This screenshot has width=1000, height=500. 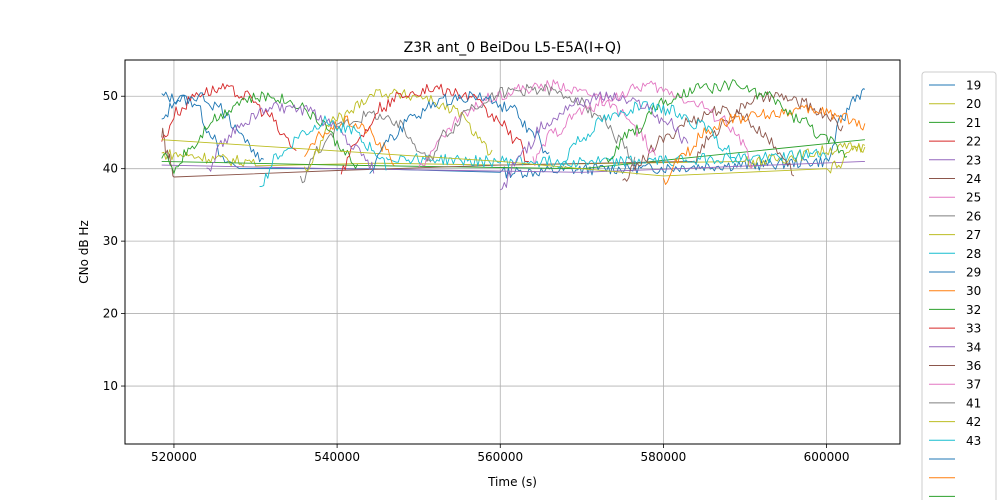 What do you see at coordinates (973, 347) in the screenshot?
I see `legend-label: 34` at bounding box center [973, 347].